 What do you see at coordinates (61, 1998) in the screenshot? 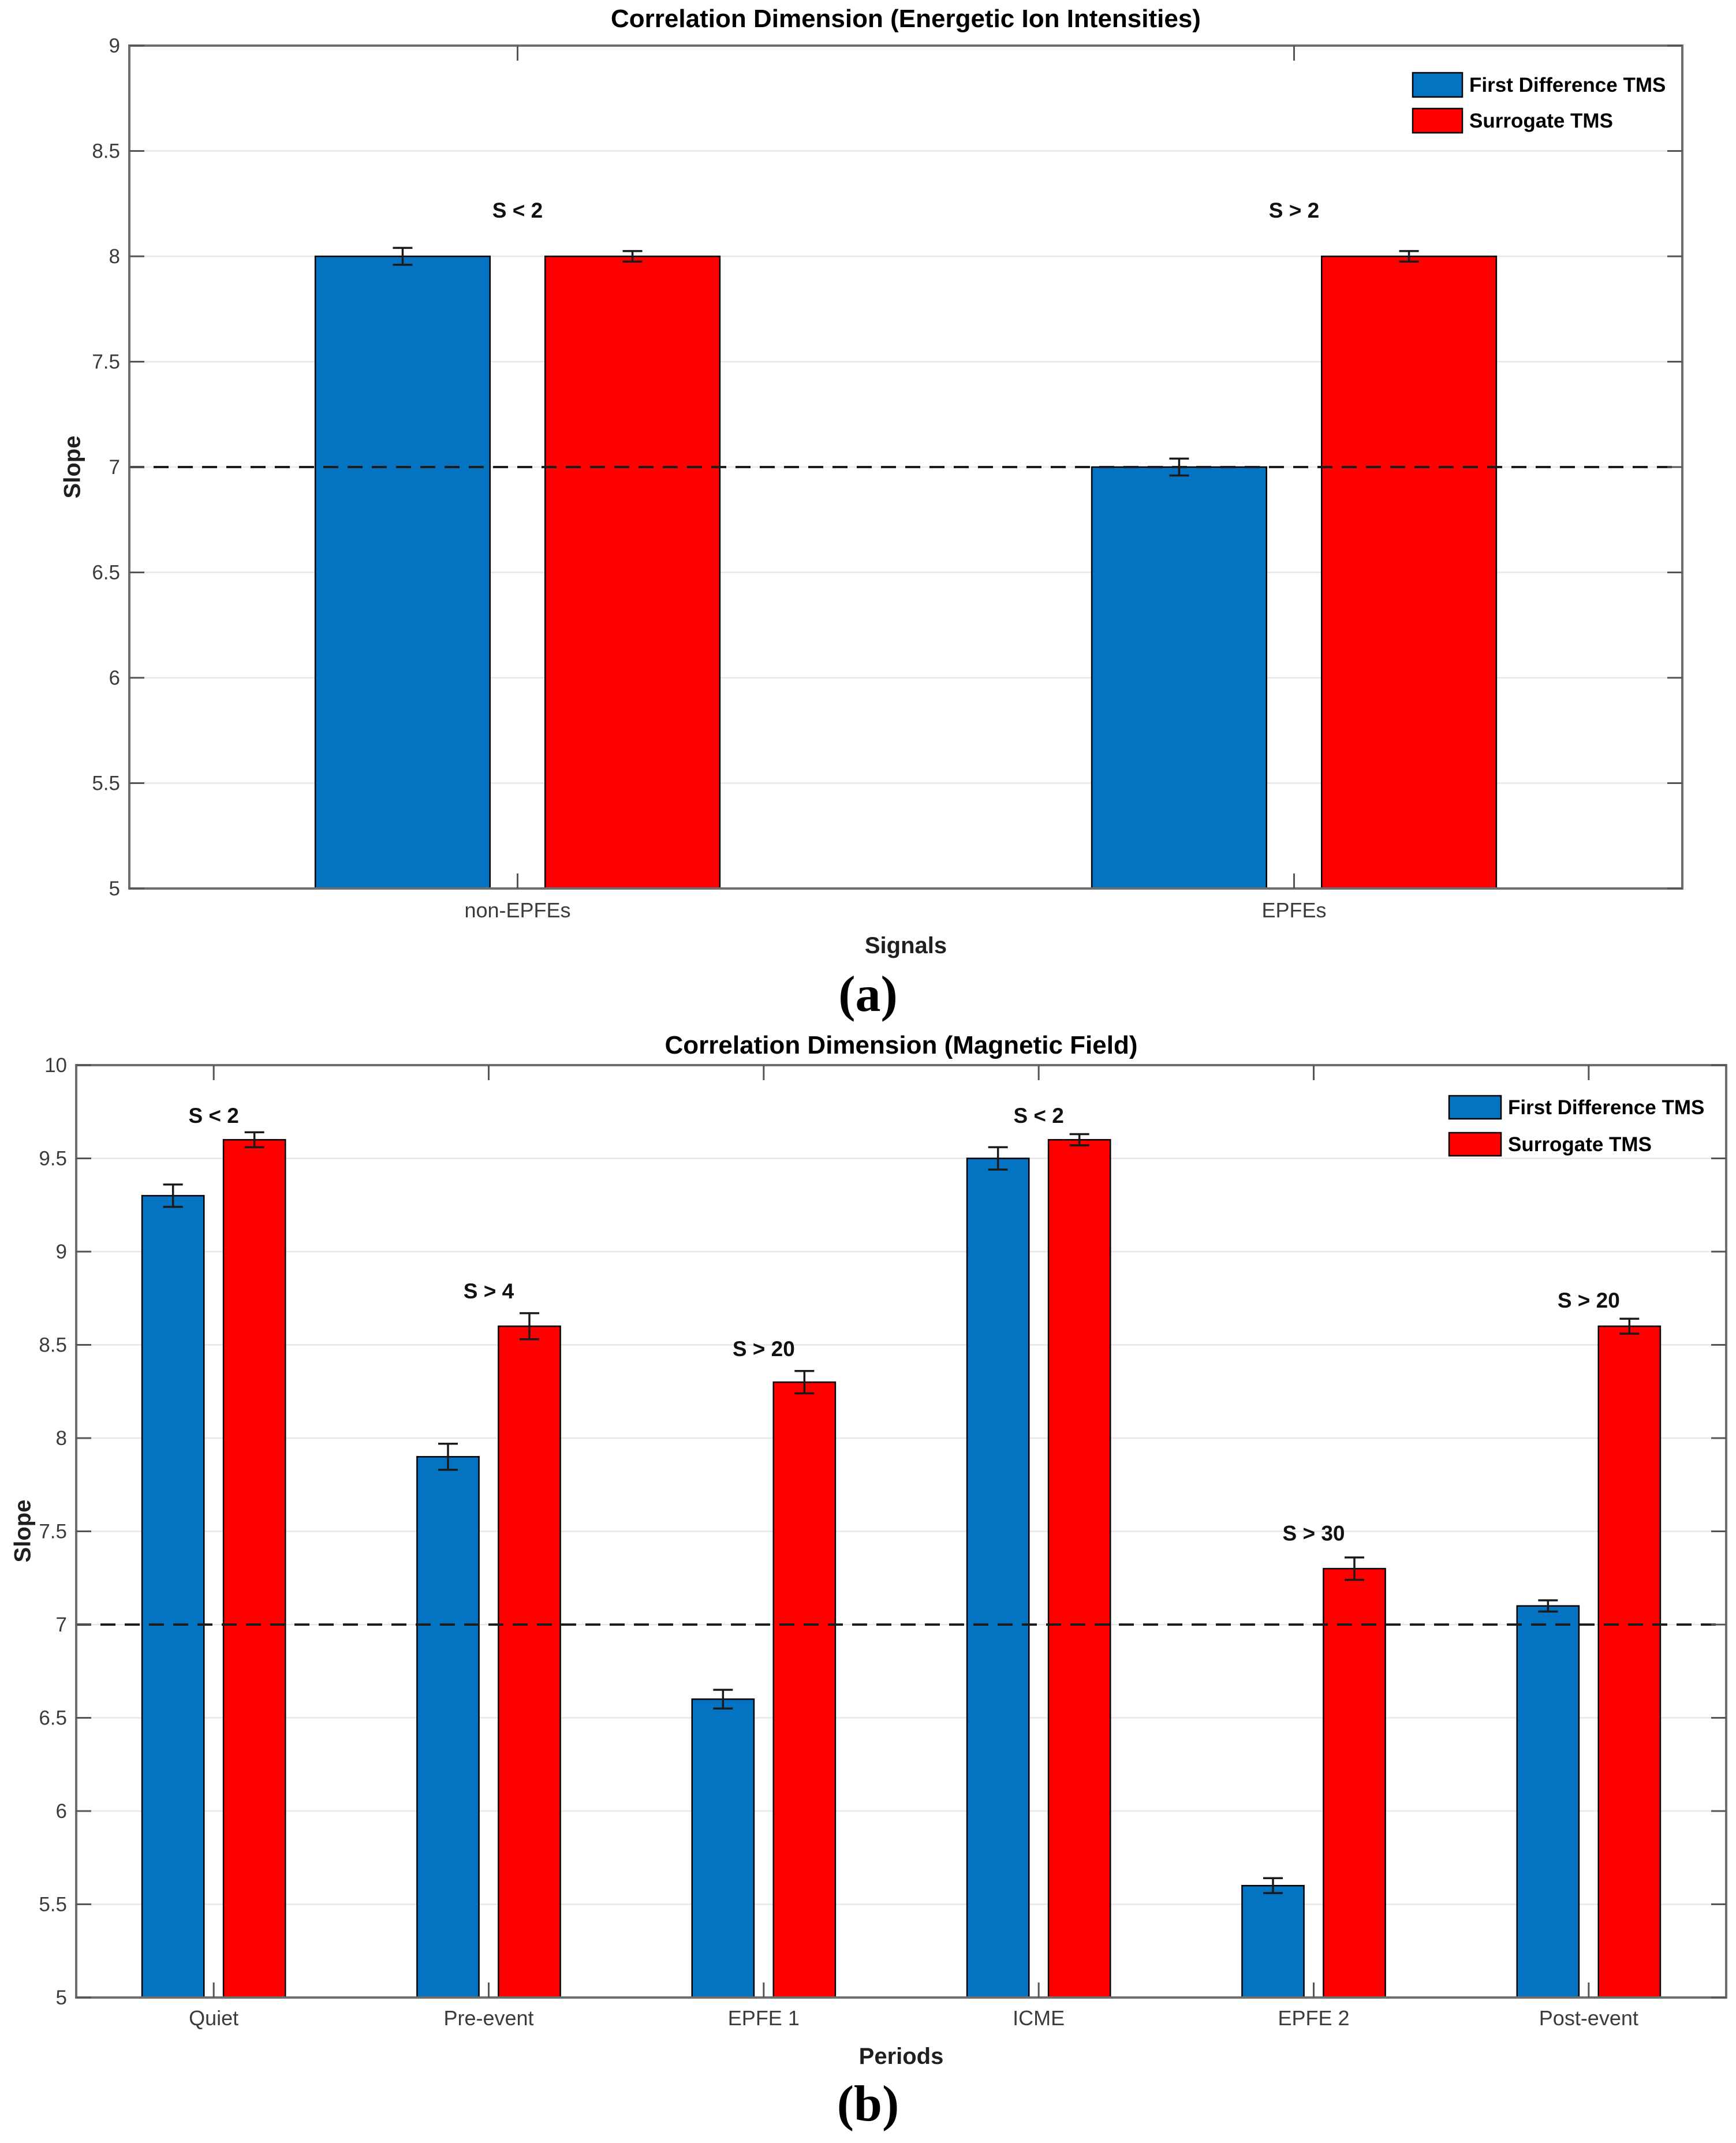
I see `ytick-label-b-5: 5` at bounding box center [61, 1998].